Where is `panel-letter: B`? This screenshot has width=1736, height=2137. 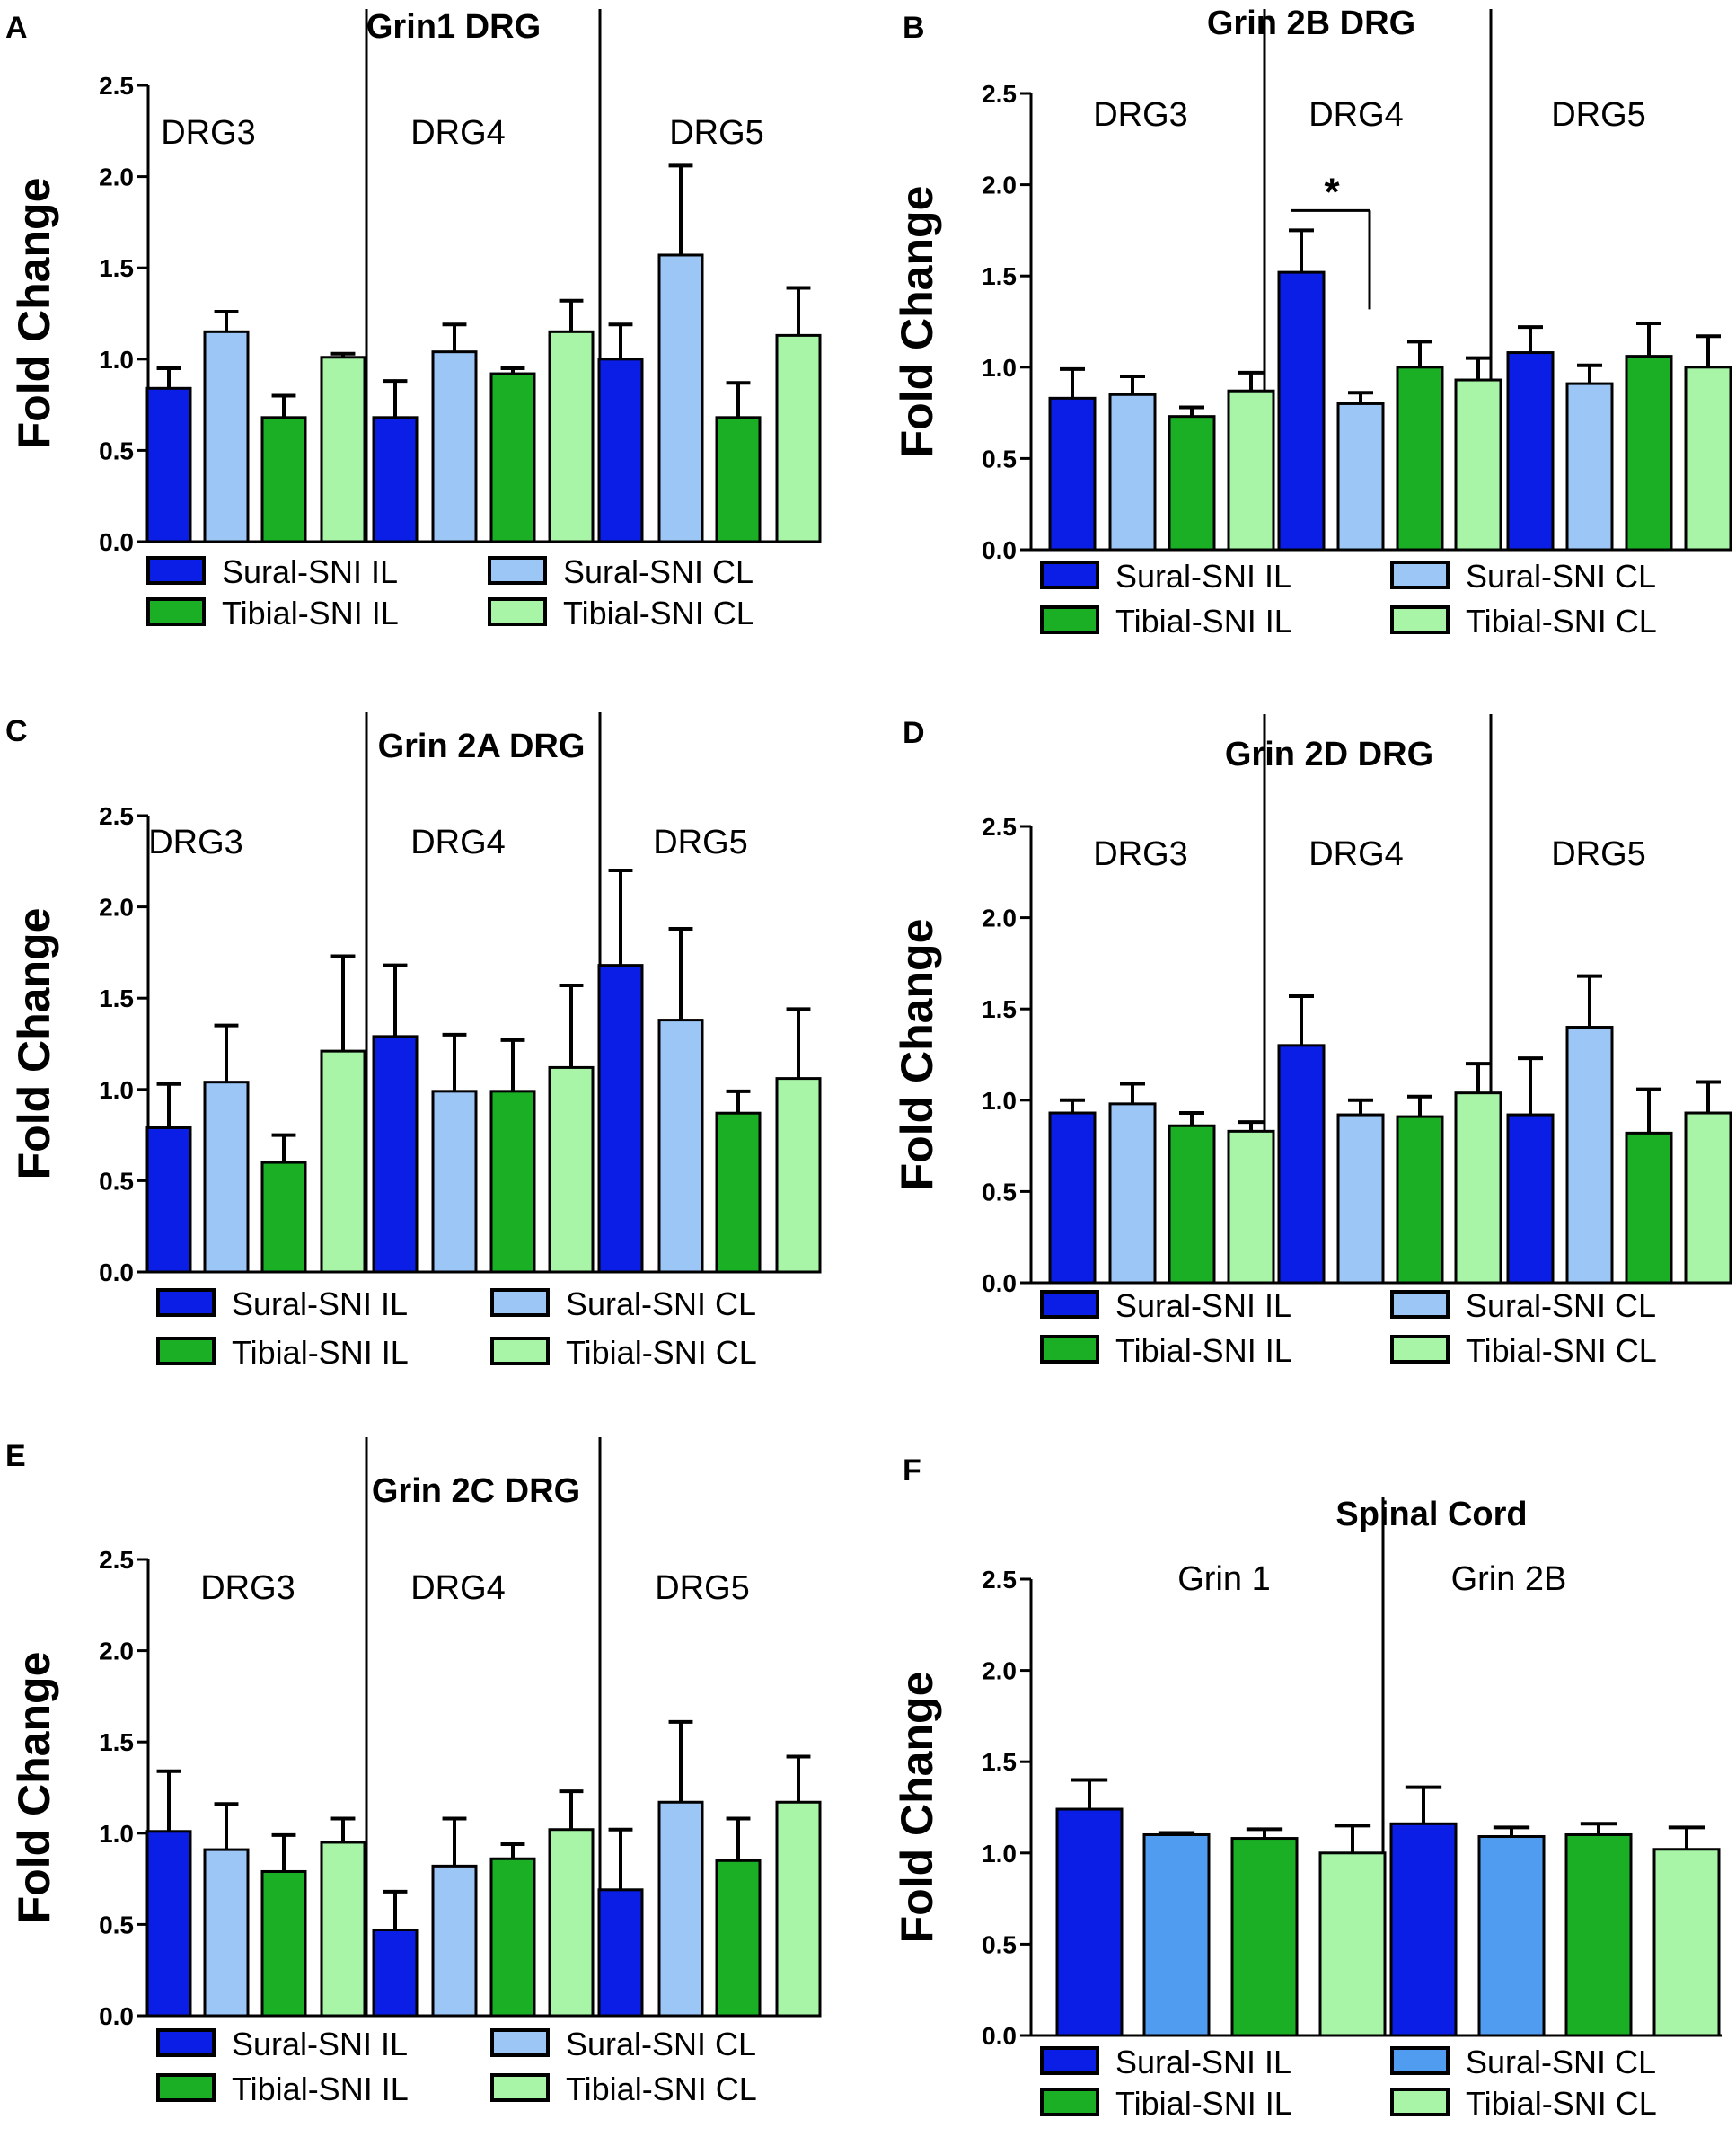 panel-letter: B is located at coordinates (914, 28).